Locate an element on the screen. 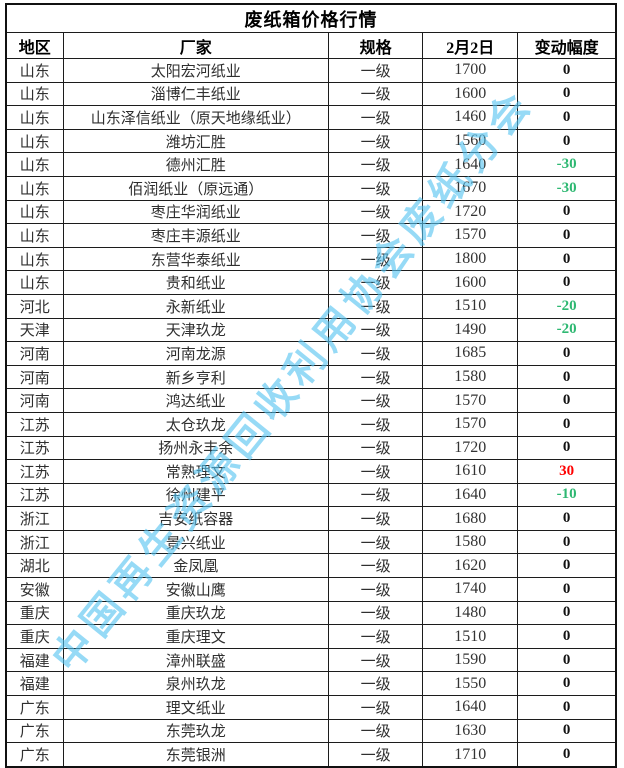 The image size is (624, 768). cell-mill: 理文纸业 is located at coordinates (196, 707).